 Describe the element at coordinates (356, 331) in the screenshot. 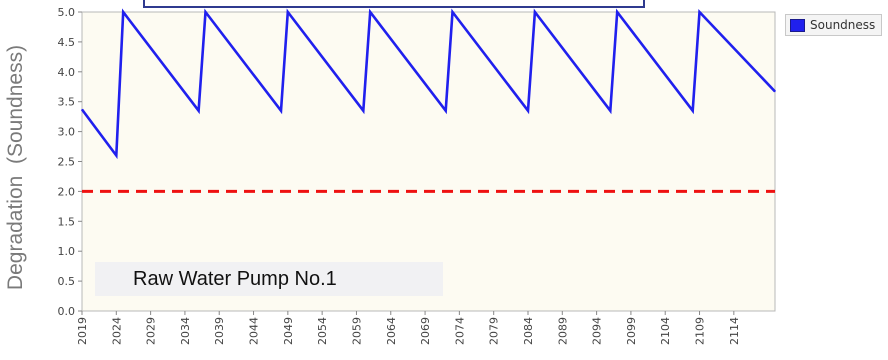

I see `x-tick-label: 2059` at that location.